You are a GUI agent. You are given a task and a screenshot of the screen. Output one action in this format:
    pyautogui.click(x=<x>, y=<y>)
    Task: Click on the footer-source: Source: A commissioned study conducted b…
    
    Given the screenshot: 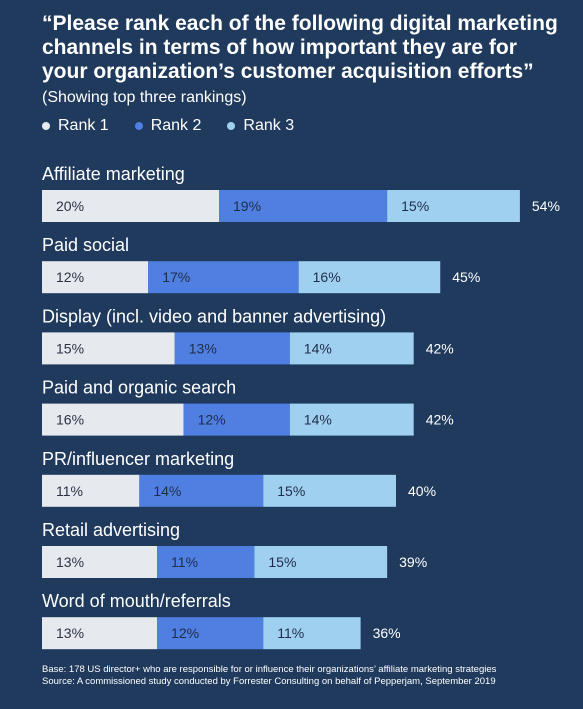 What is the action you would take?
    pyautogui.click(x=269, y=681)
    